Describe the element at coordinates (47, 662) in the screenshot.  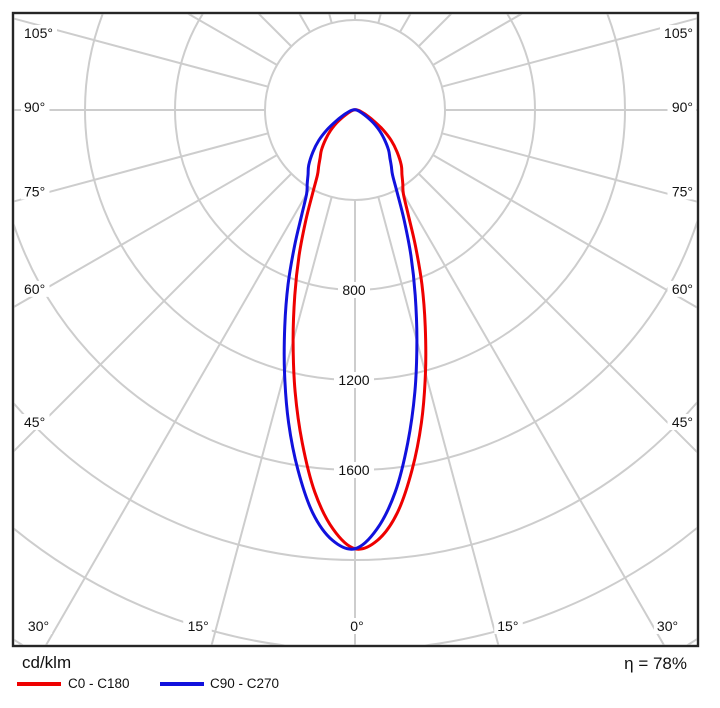
I see `unit-label: cd/klm` at that location.